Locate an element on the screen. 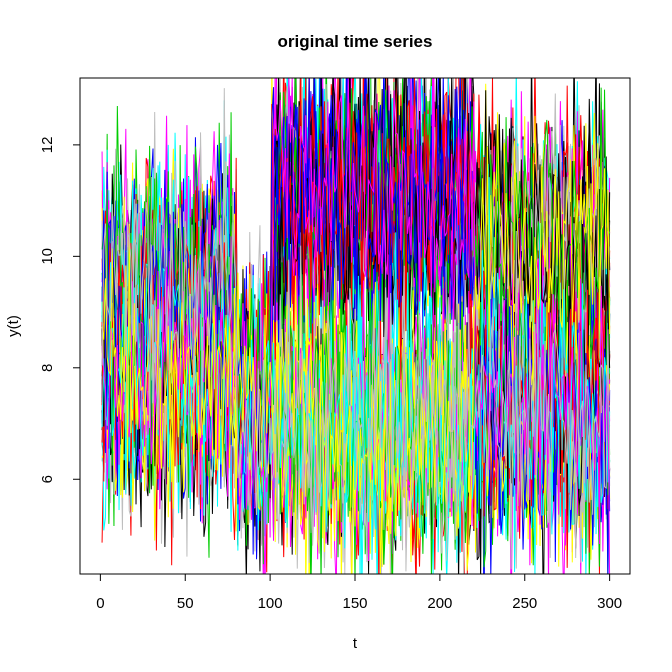 The image size is (672, 672). x-tick-label: 100 is located at coordinates (270, 603).